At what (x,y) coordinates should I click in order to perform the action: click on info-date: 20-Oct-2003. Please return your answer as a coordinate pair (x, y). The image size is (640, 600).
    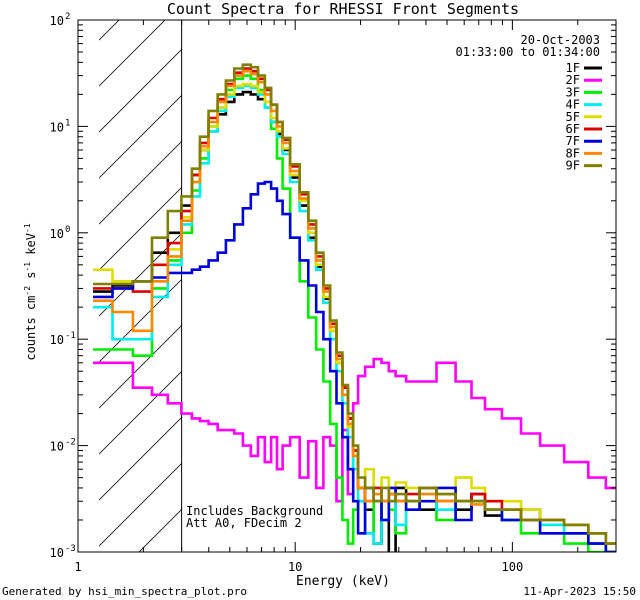
    Looking at the image, I should click on (560, 40).